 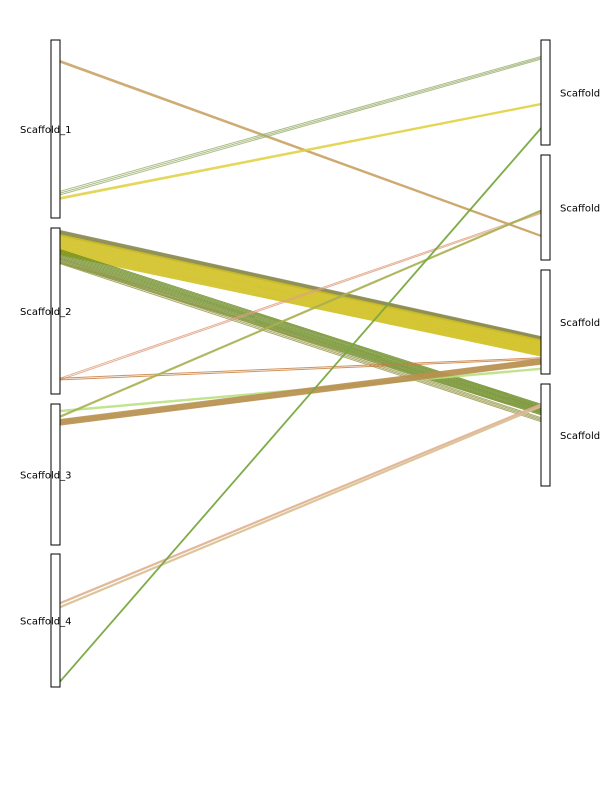 I want to click on left-scaffold-label: Scaffold_1, so click(x=45, y=130).